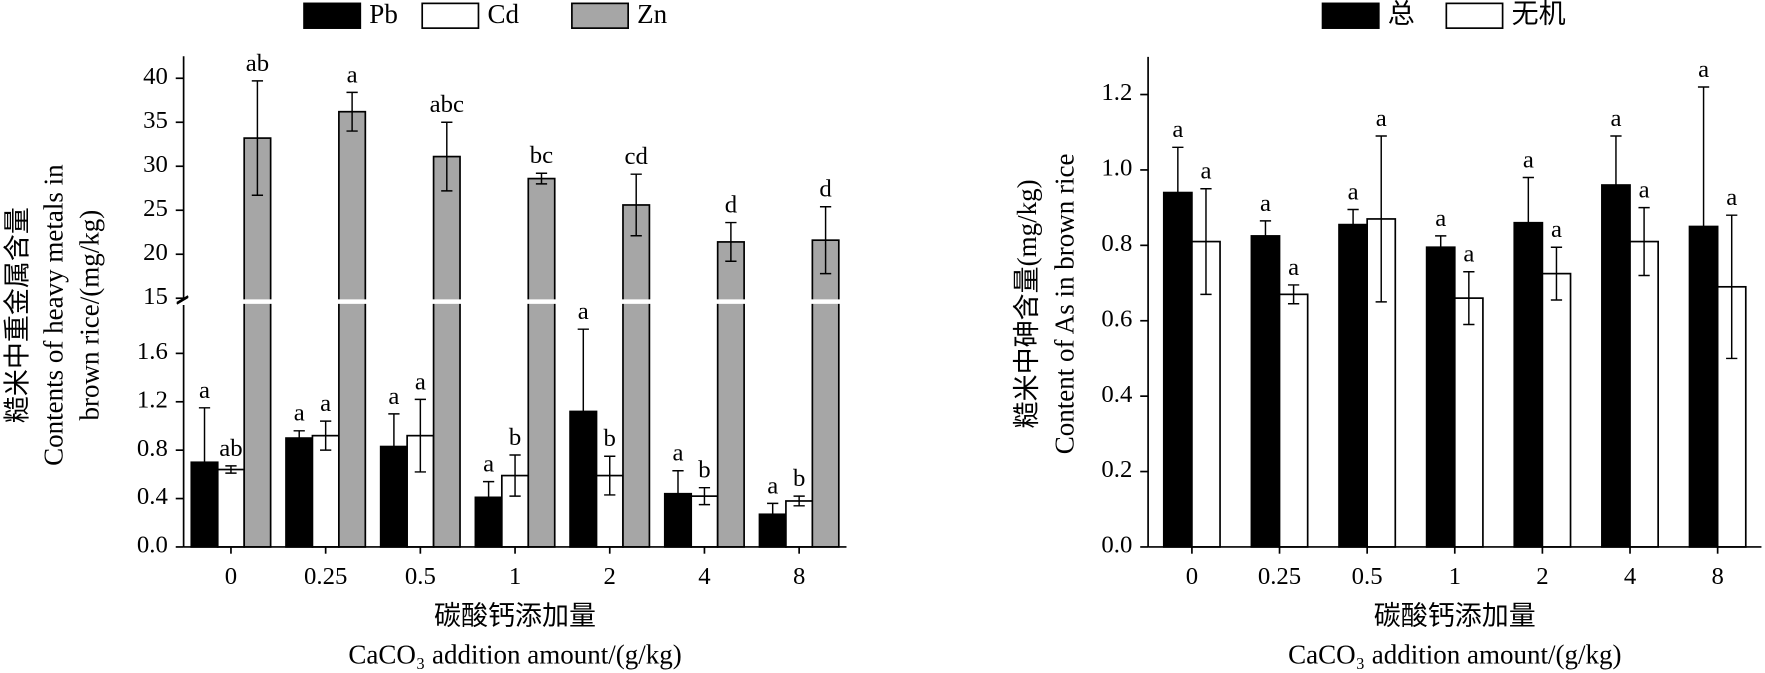 This screenshot has width=1765, height=673. What do you see at coordinates (1116, 318) in the screenshot?
I see `y-tick-label: 0.6` at bounding box center [1116, 318].